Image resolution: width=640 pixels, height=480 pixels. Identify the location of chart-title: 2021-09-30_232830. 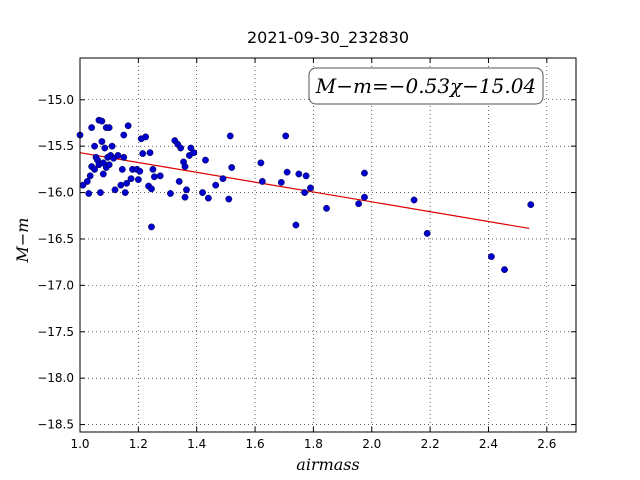
(328, 38).